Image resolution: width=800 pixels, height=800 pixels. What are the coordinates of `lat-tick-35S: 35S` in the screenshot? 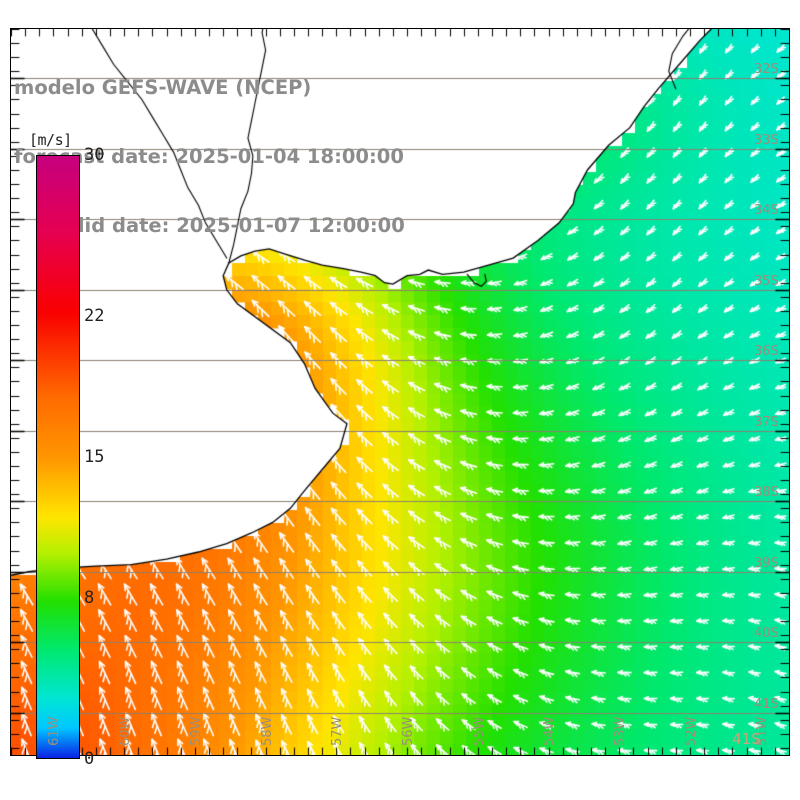 It's located at (766, 281).